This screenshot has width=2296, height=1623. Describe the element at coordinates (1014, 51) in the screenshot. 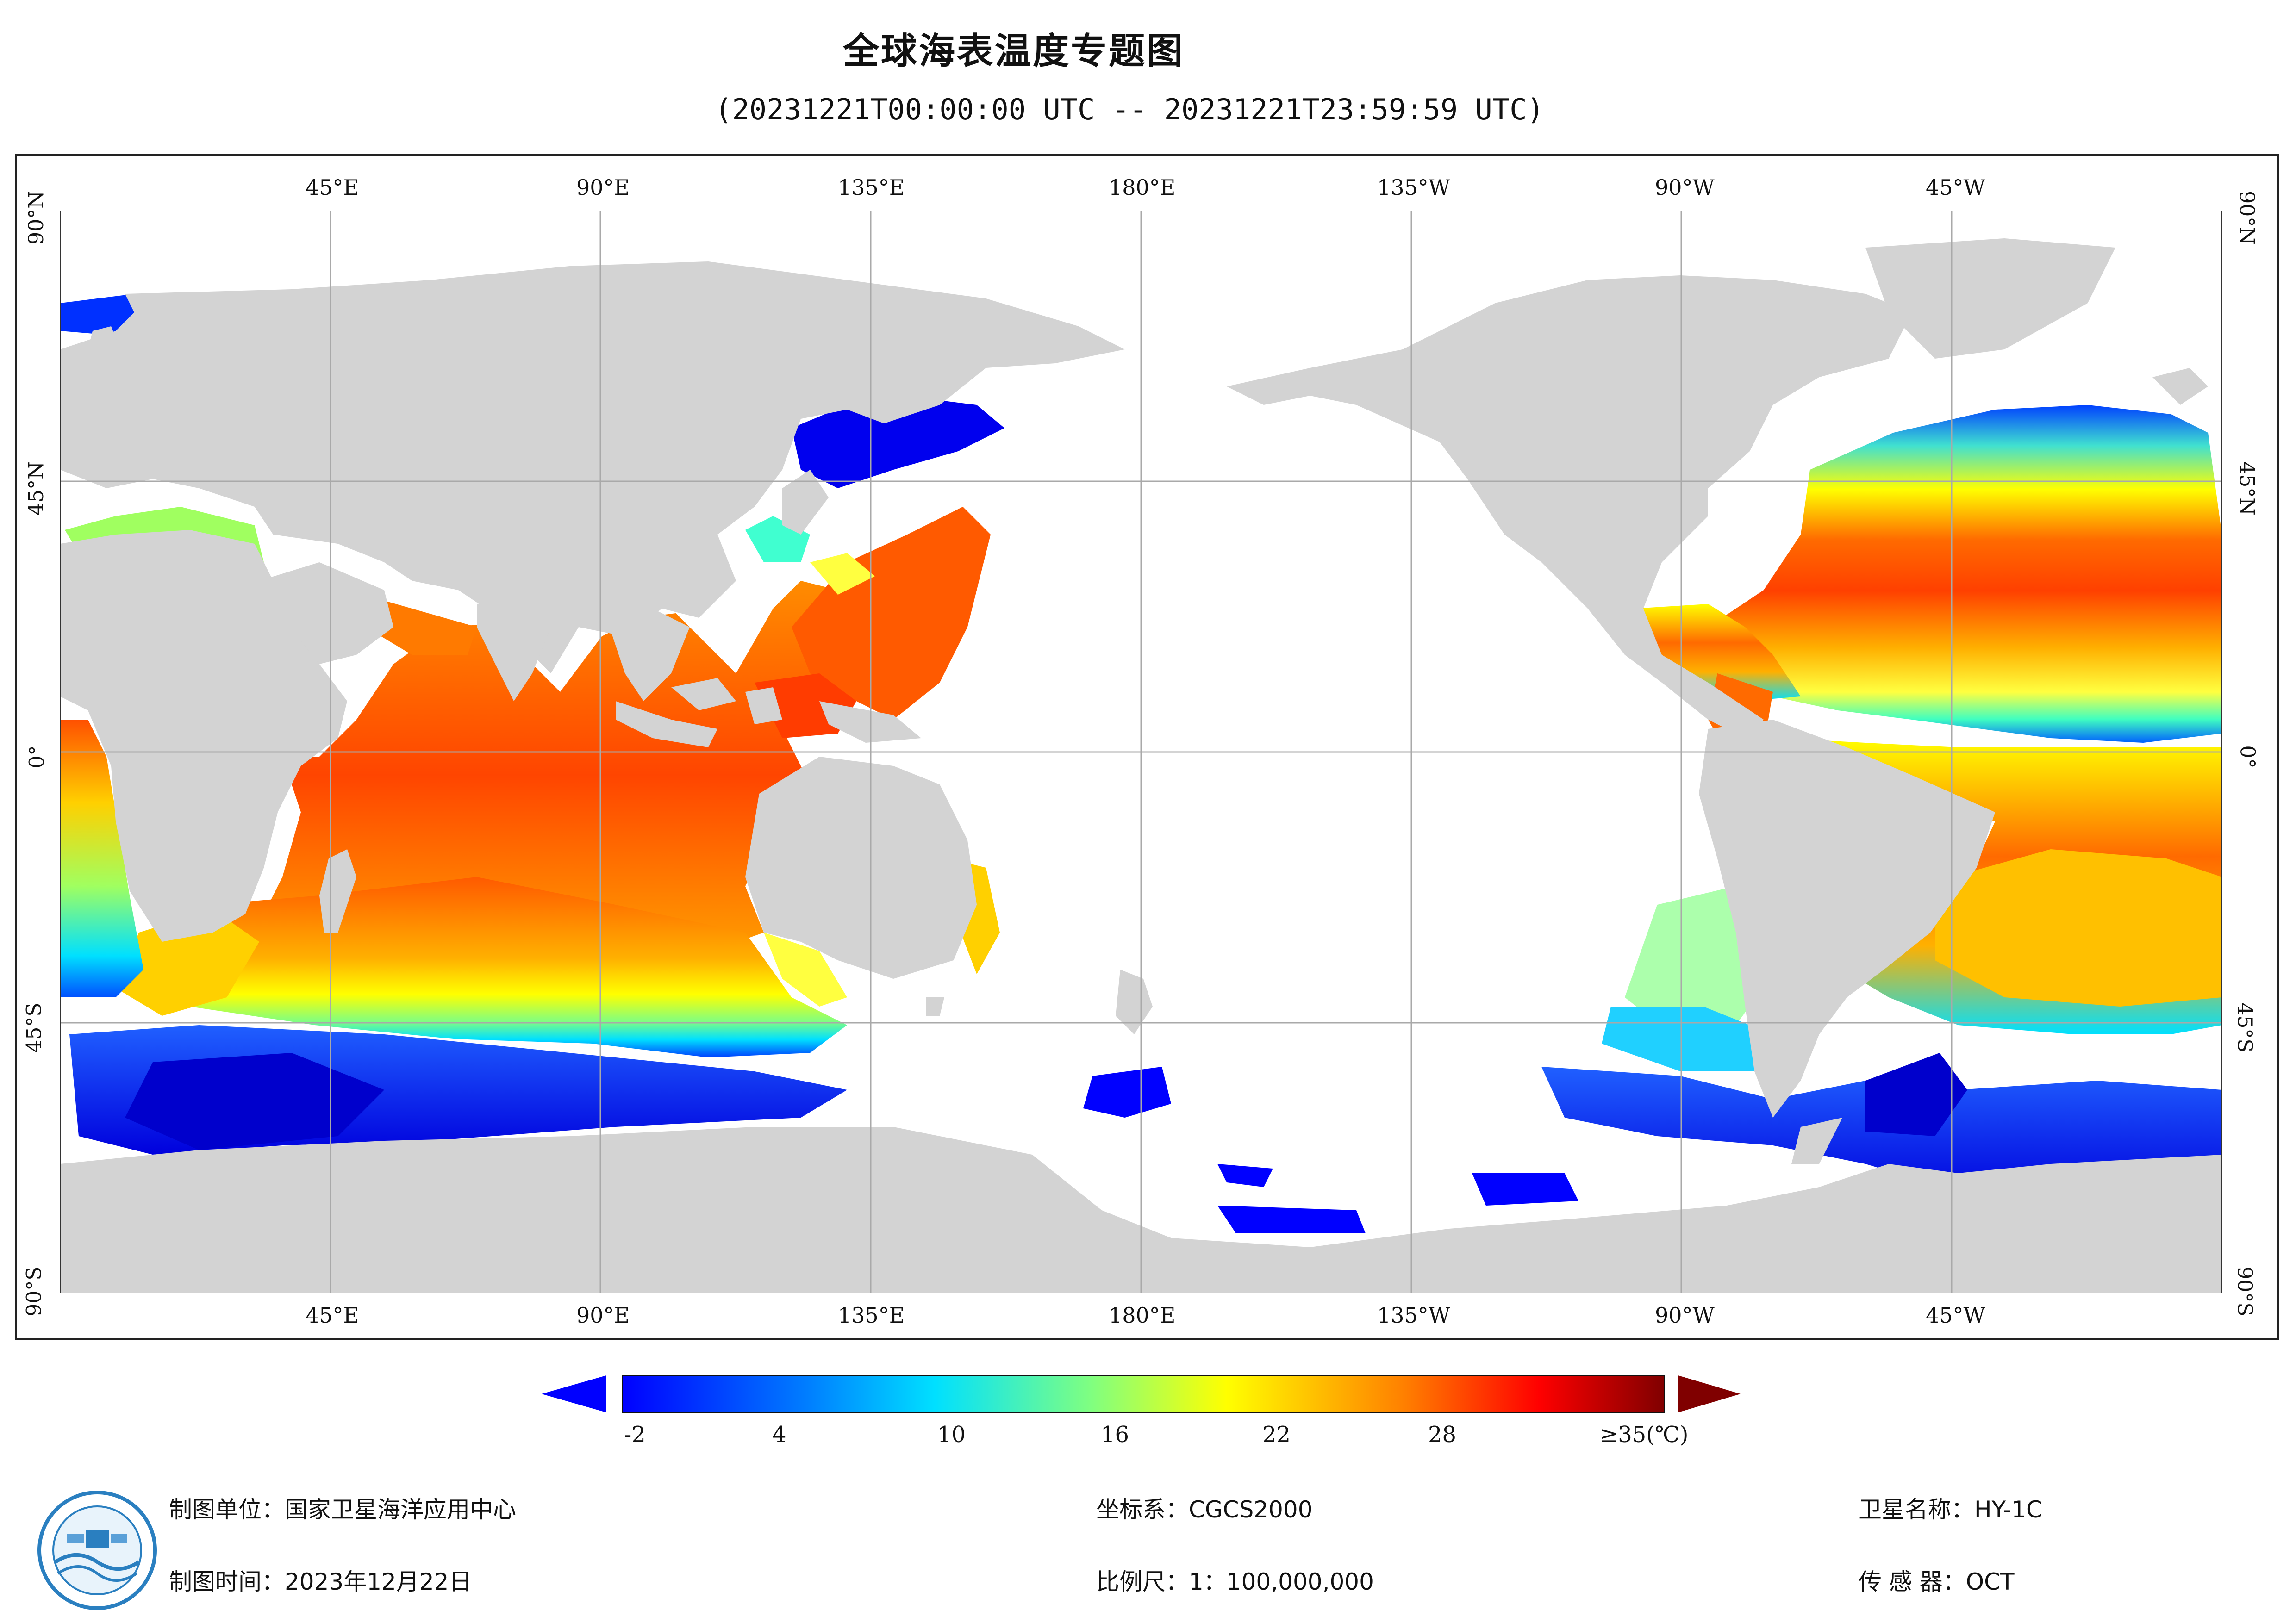

I see `map-title: 全球海表温度专题图` at that location.